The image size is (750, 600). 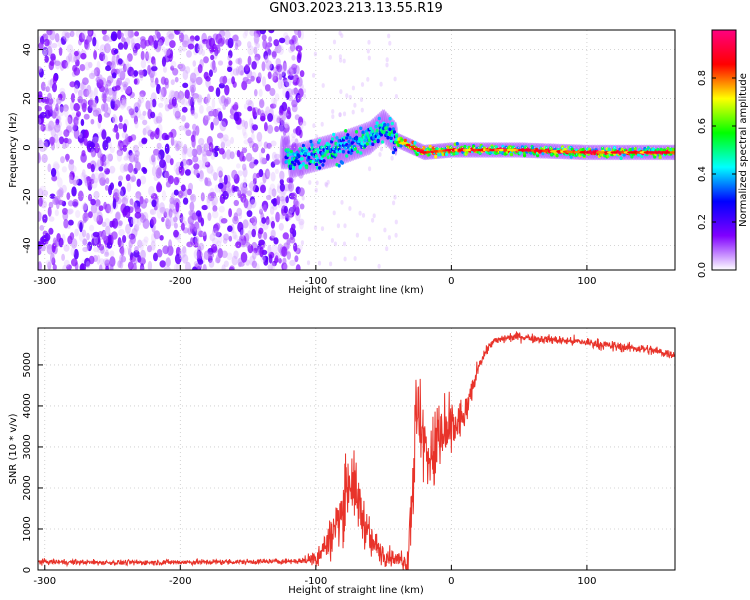 I want to click on y-tick-label: 3000, so click(x=27, y=446).